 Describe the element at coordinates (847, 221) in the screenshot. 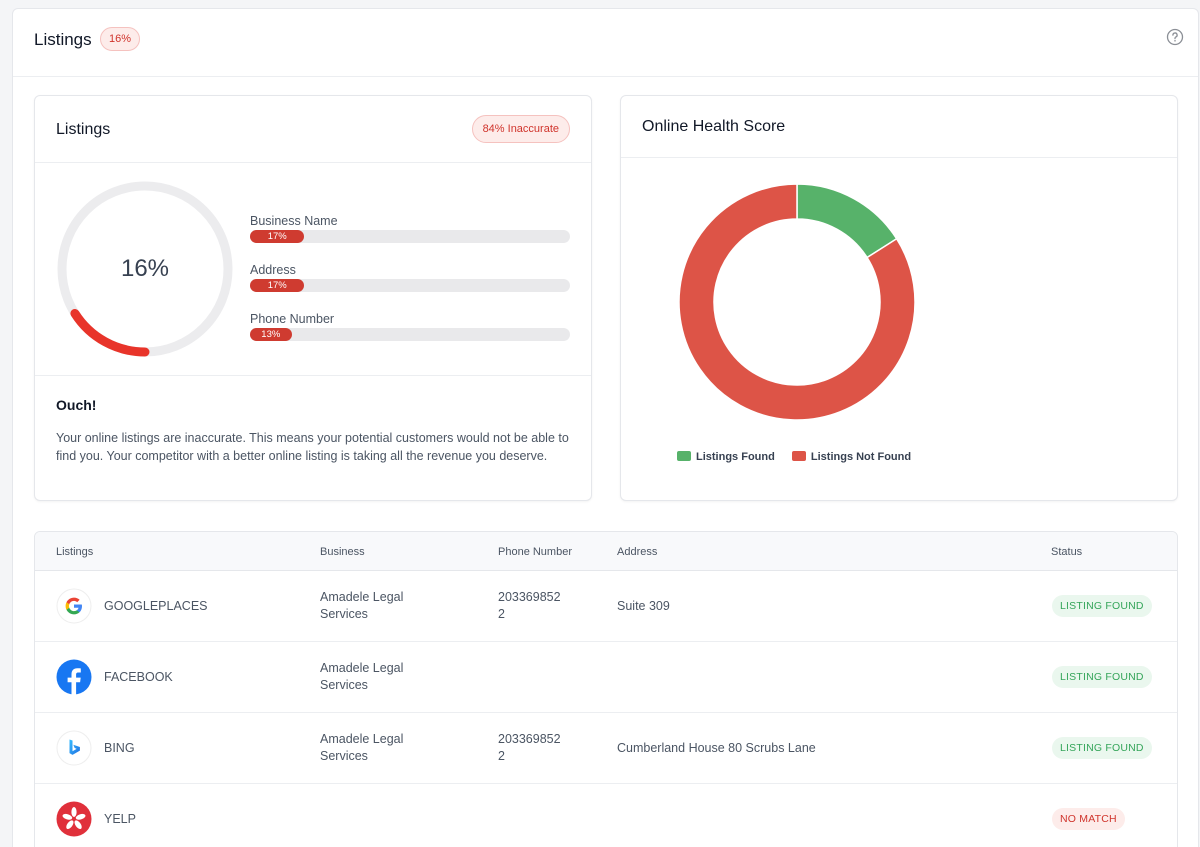

I see `donut-slice-listings-found` at that location.